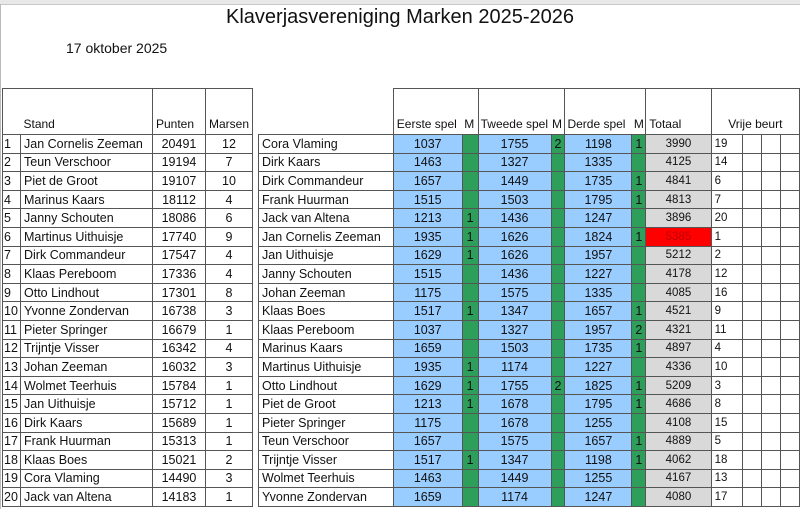 This screenshot has width=800, height=509. I want to click on marsen-cell: 3, so click(229, 478).